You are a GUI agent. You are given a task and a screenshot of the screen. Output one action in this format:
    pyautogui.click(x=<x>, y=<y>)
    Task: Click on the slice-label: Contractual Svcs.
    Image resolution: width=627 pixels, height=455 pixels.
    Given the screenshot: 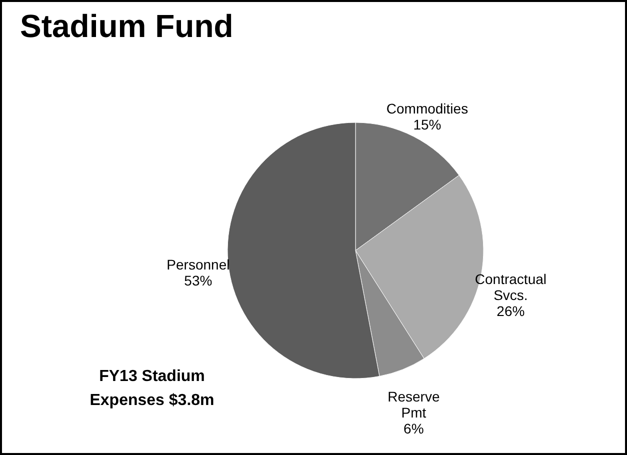 What is the action you would take?
    pyautogui.click(x=510, y=287)
    